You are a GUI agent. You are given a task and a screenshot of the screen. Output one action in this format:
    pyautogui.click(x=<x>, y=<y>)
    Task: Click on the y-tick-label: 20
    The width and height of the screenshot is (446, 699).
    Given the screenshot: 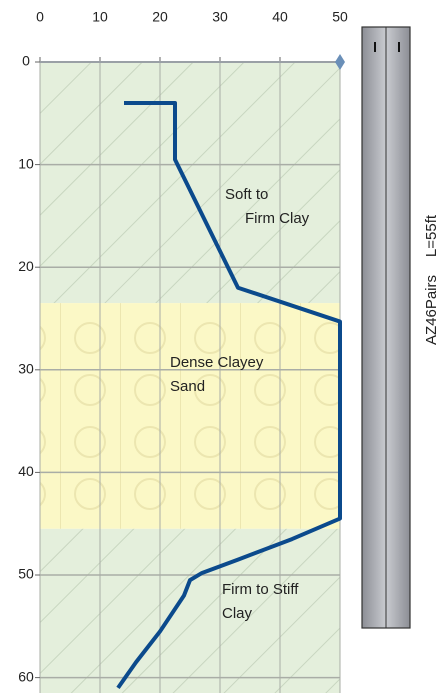 What is the action you would take?
    pyautogui.click(x=26, y=266)
    